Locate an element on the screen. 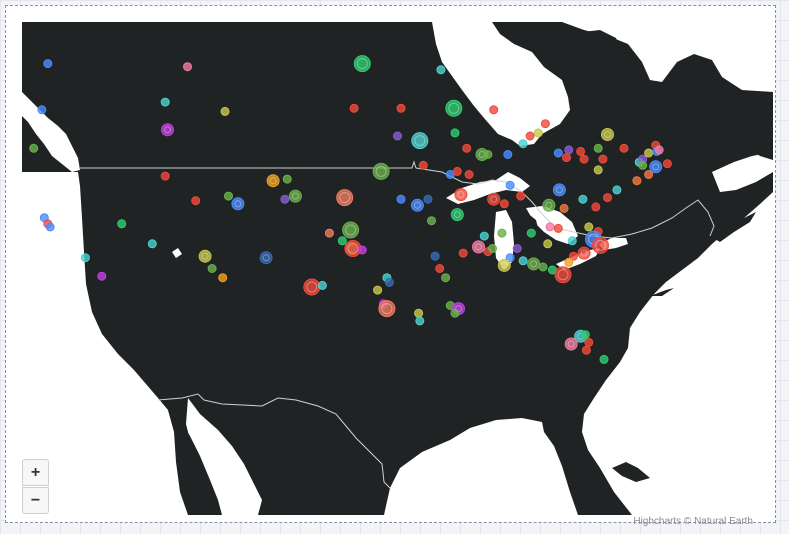 Image resolution: width=789 pixels, height=534 pixels. map-credits: Highcharts © Natural Earth is located at coordinates (693, 521).